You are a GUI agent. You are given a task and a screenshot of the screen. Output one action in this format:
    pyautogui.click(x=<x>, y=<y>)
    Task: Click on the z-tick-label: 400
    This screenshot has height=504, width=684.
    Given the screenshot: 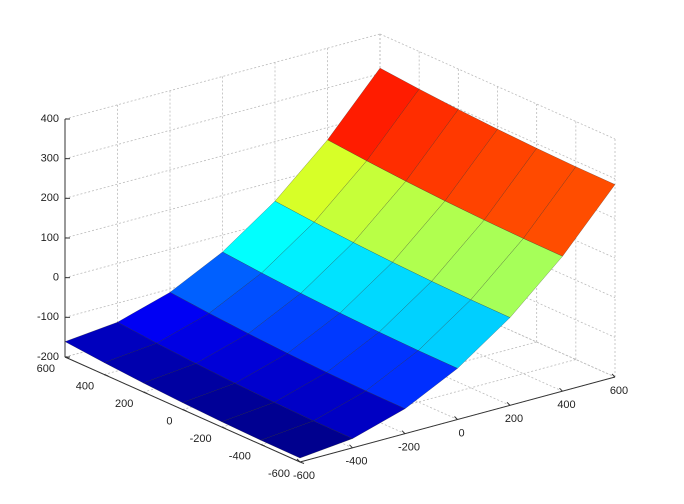 What is the action you would take?
    pyautogui.click(x=50, y=119)
    